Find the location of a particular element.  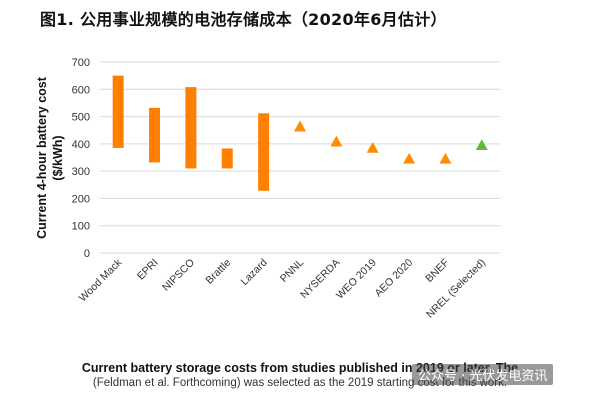

range-bar-lazard is located at coordinates (264, 152).